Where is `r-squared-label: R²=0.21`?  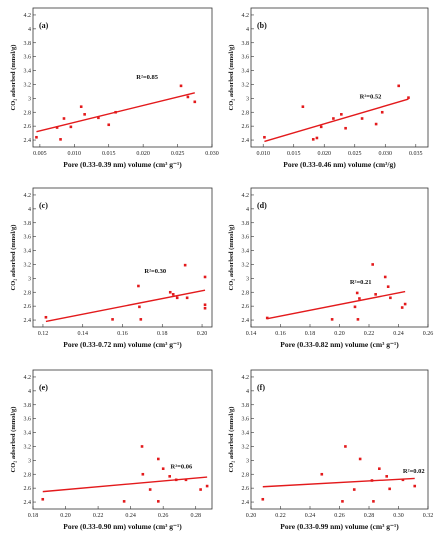
r-squared-label: R²=0.21 is located at coordinates (361, 282).